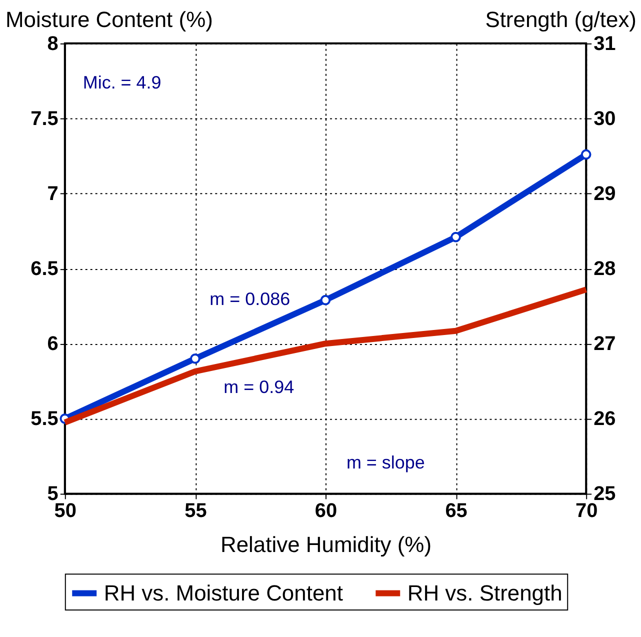 This screenshot has width=641, height=637. I want to click on y-tick-label: 7, so click(52, 194).